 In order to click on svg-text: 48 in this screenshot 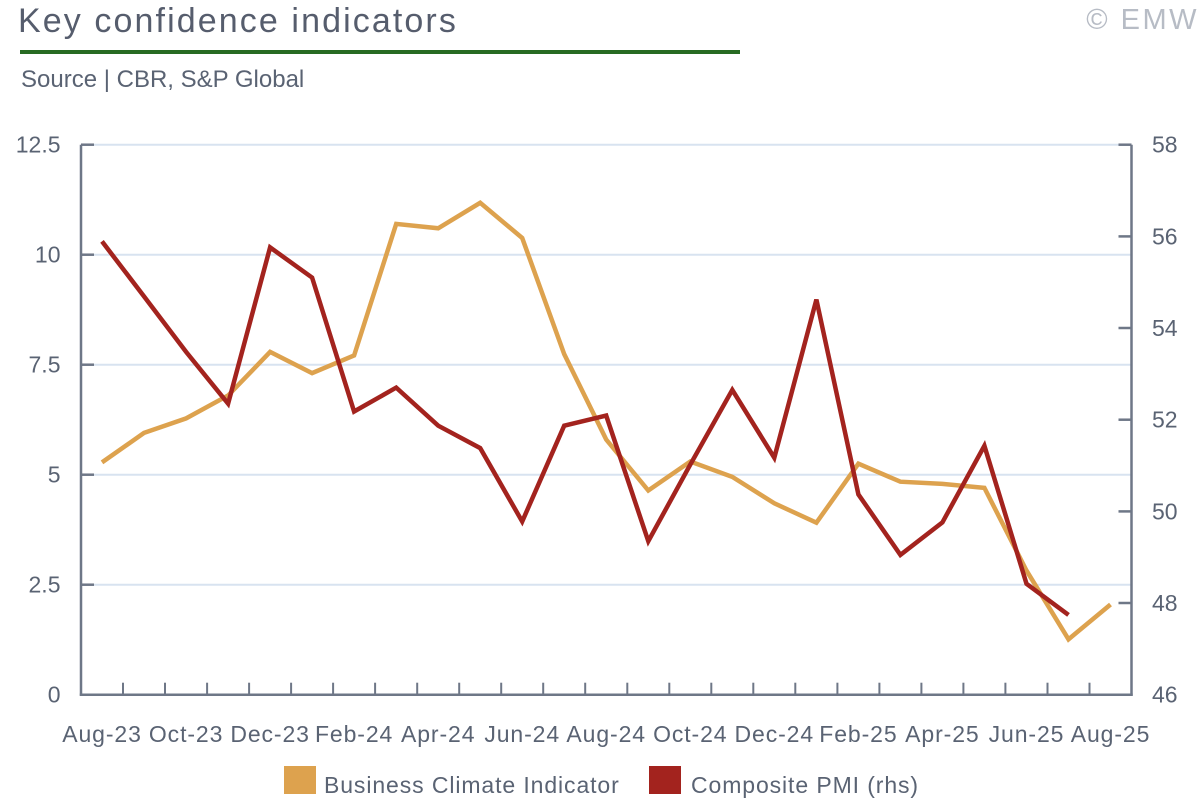, I will do `click(1165, 603)`.